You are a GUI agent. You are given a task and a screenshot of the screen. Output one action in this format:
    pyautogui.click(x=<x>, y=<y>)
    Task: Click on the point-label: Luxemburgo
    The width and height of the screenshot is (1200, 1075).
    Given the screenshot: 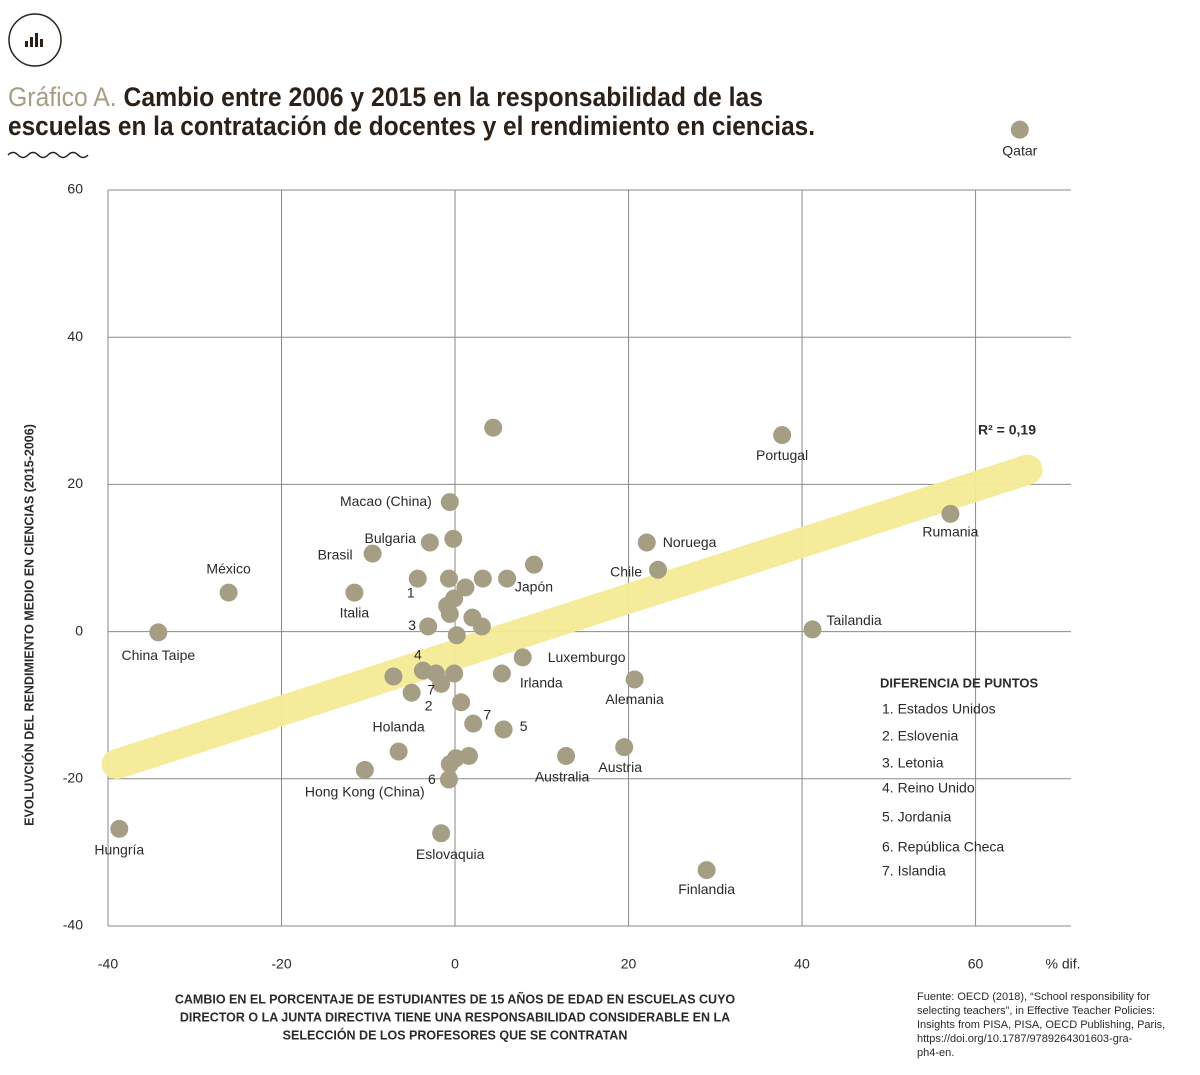 What is the action you would take?
    pyautogui.click(x=587, y=657)
    